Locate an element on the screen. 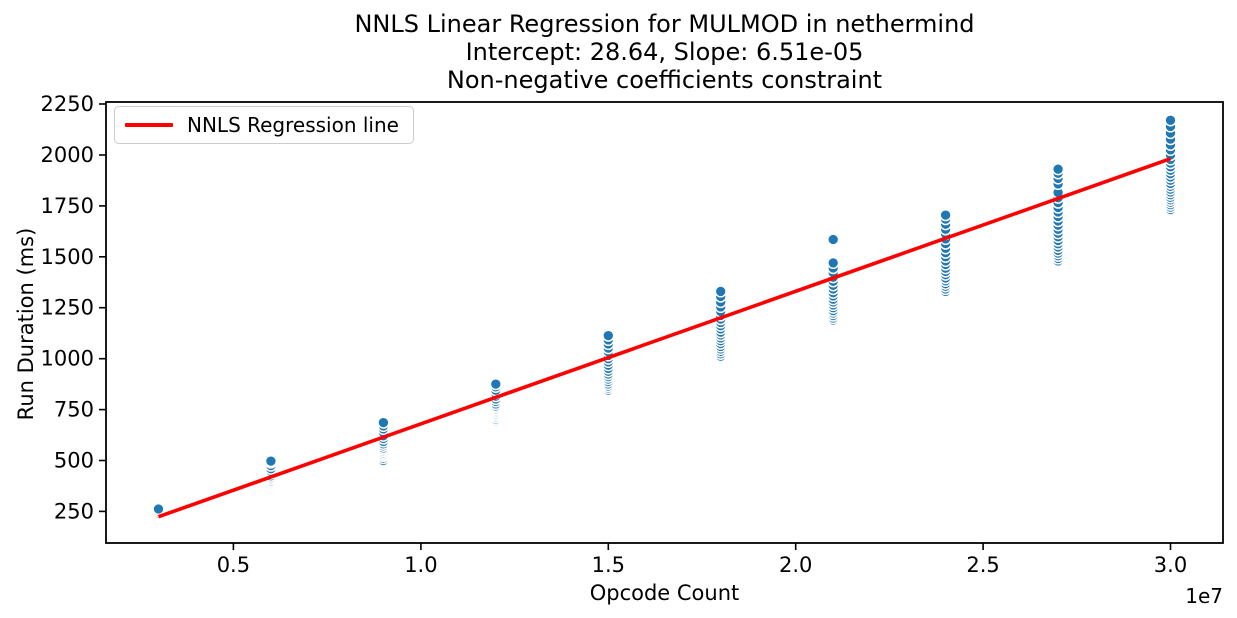 The width and height of the screenshot is (1237, 618). x-tick-label: 1.5 is located at coordinates (608, 565).